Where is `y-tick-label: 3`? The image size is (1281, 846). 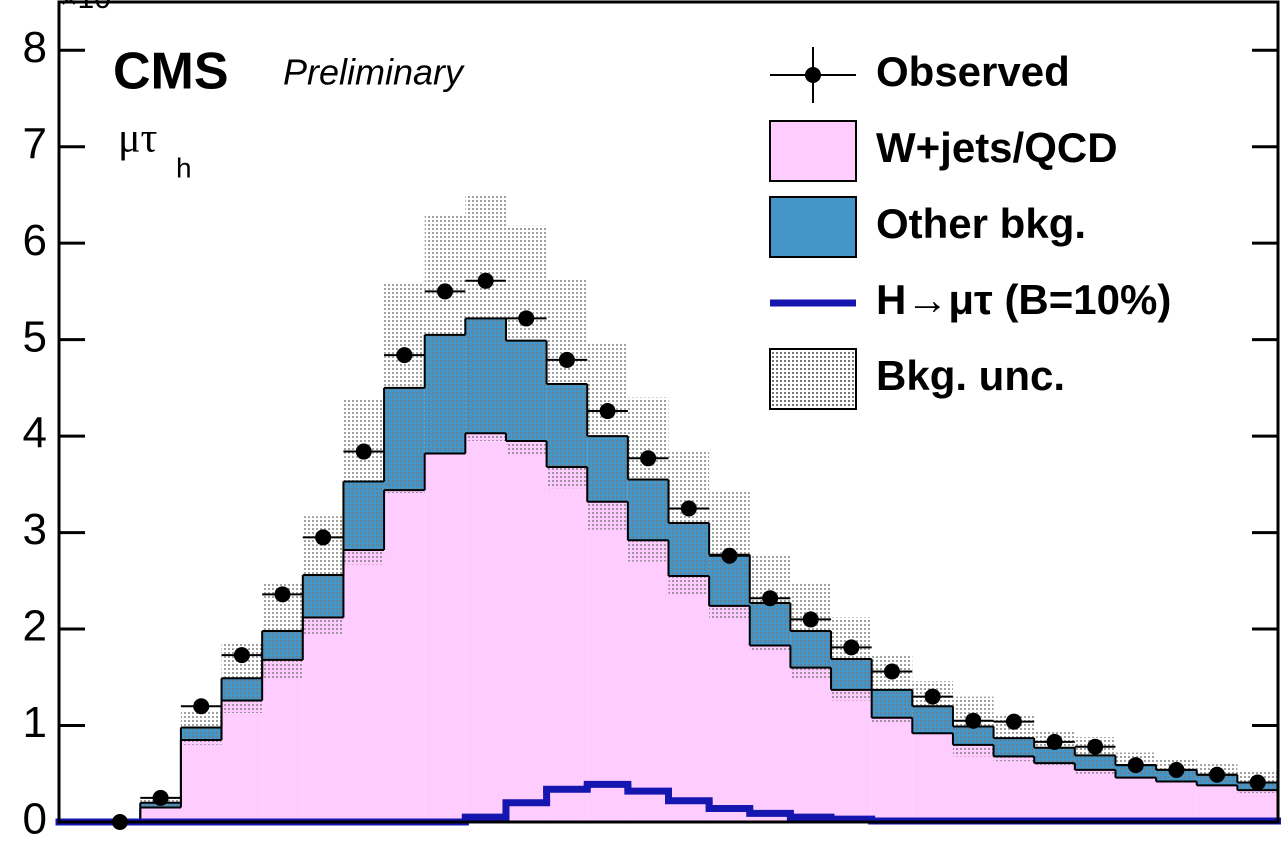 y-tick-label: 3 is located at coordinates (35, 529).